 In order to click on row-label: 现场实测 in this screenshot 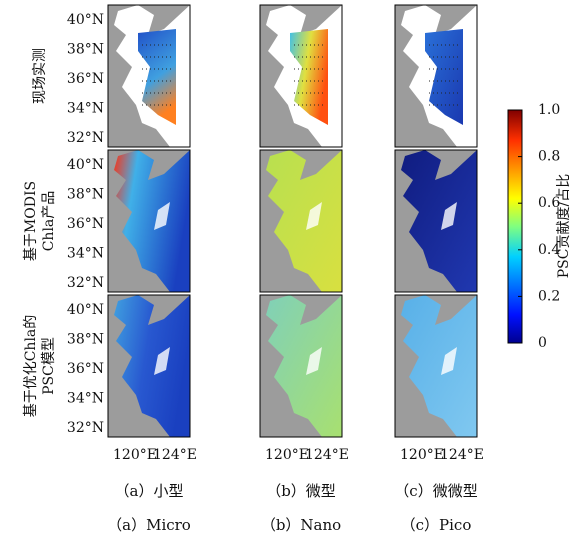, I will do `click(40, 76)`.